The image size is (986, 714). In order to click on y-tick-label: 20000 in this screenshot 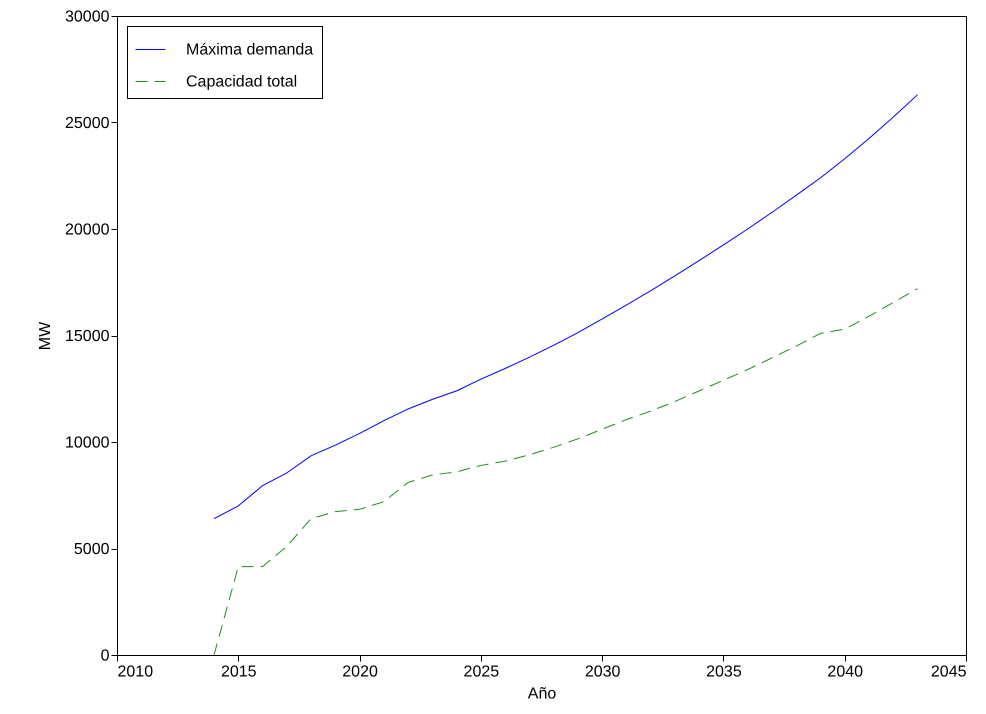, I will do `click(87, 230)`.